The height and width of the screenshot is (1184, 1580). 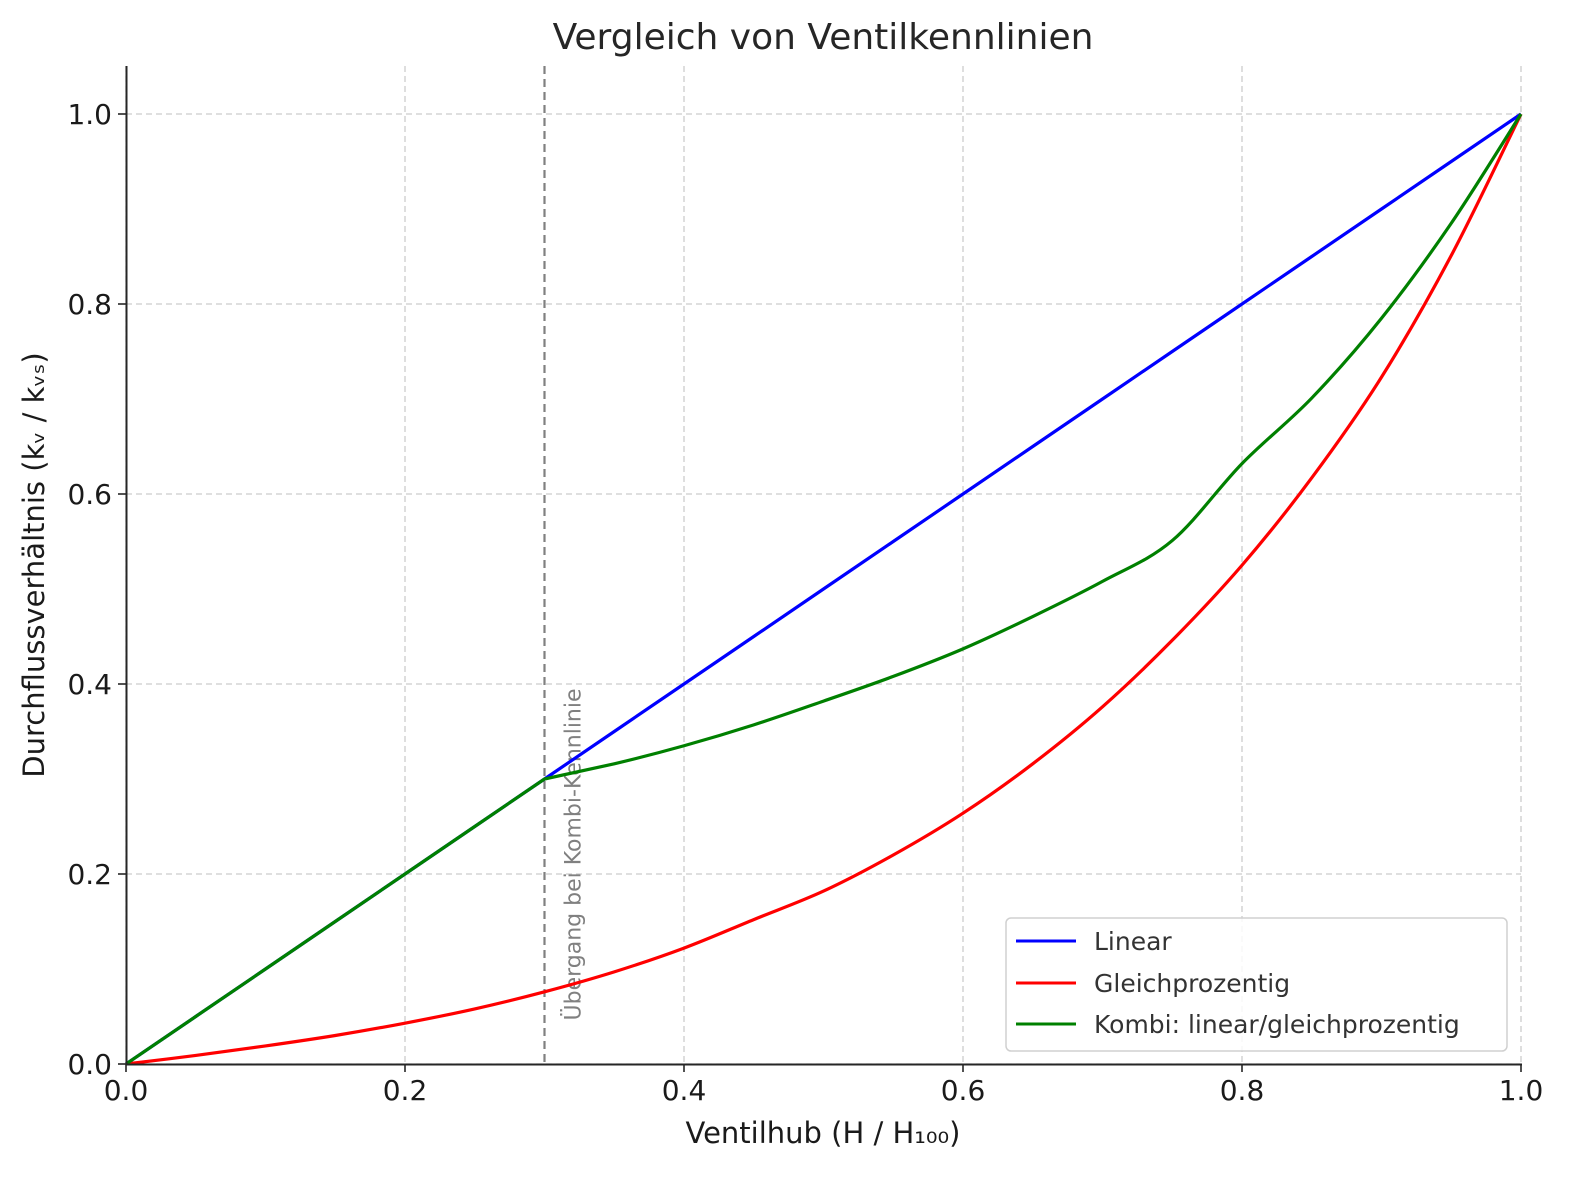 What do you see at coordinates (1133, 941) in the screenshot?
I see `legend-label-linear: Linear` at bounding box center [1133, 941].